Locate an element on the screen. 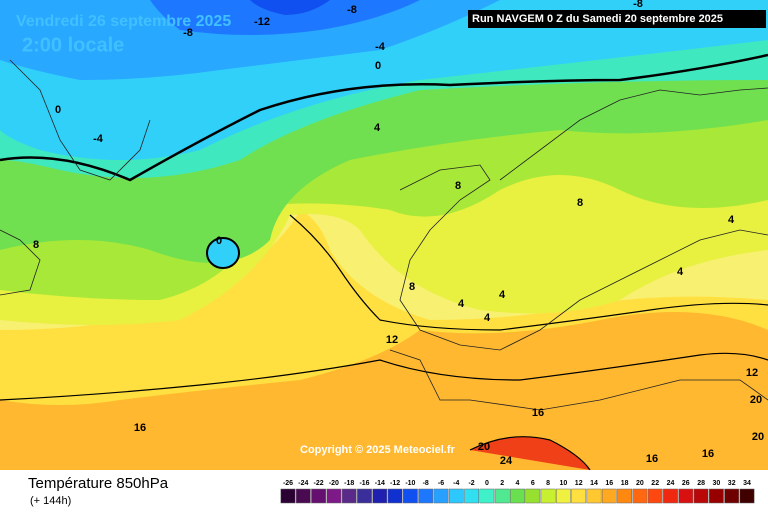 This screenshot has width=768, height=512. legend-tick-label: 0 is located at coordinates (487, 483).